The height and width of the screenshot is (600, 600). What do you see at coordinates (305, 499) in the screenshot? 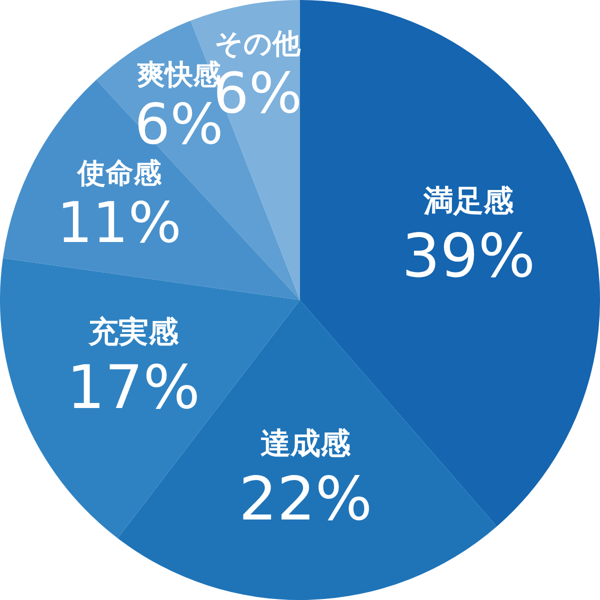
I see `data-label: 22%` at bounding box center [305, 499].